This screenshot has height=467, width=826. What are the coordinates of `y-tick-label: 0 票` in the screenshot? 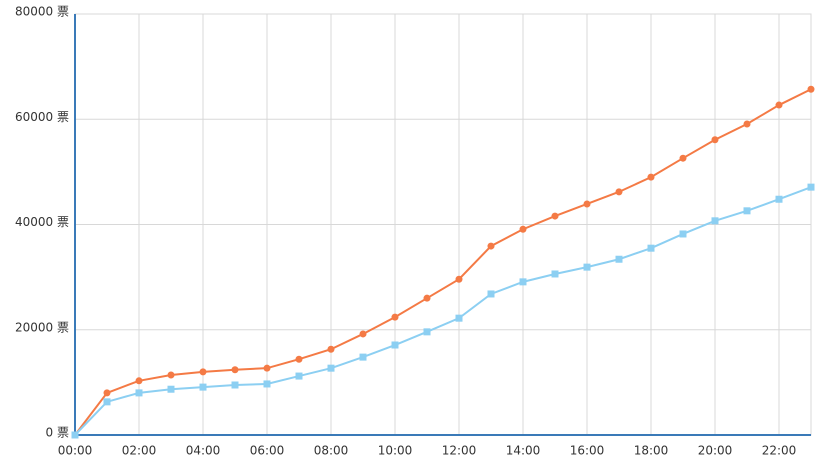 It's located at (57, 433).